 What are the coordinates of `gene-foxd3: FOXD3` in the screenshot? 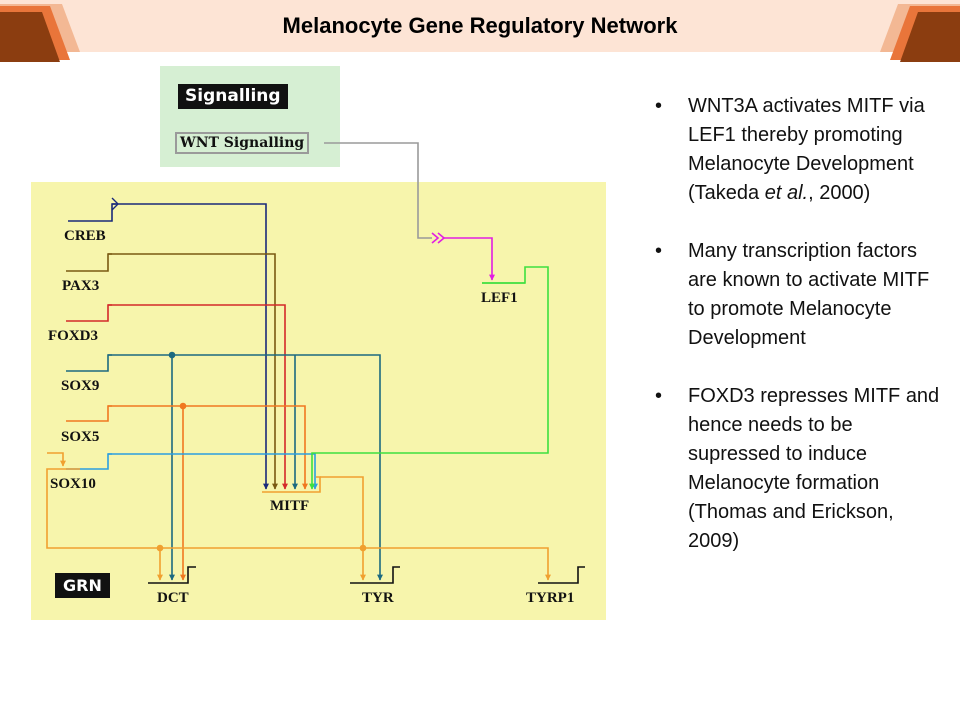 It's located at (73, 336).